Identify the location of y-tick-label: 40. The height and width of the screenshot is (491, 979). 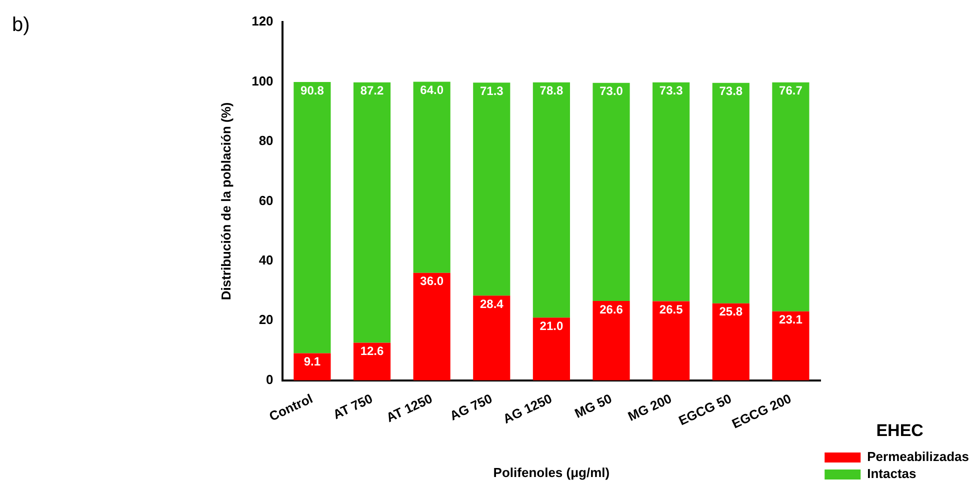
(266, 260).